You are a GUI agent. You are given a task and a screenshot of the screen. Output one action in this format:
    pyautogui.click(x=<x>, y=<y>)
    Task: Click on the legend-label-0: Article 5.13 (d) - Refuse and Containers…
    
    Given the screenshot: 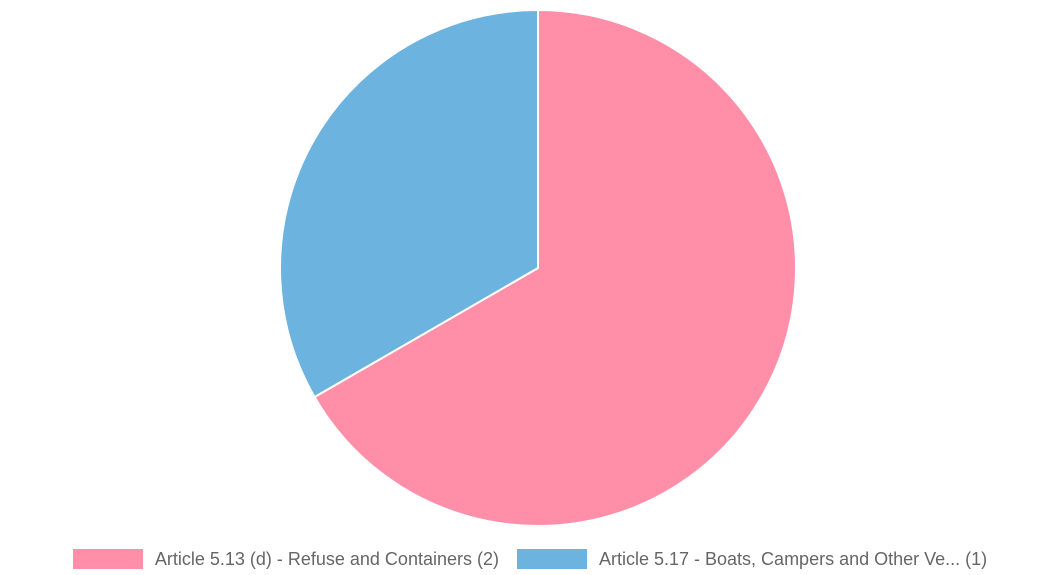 What is the action you would take?
    pyautogui.click(x=326, y=558)
    